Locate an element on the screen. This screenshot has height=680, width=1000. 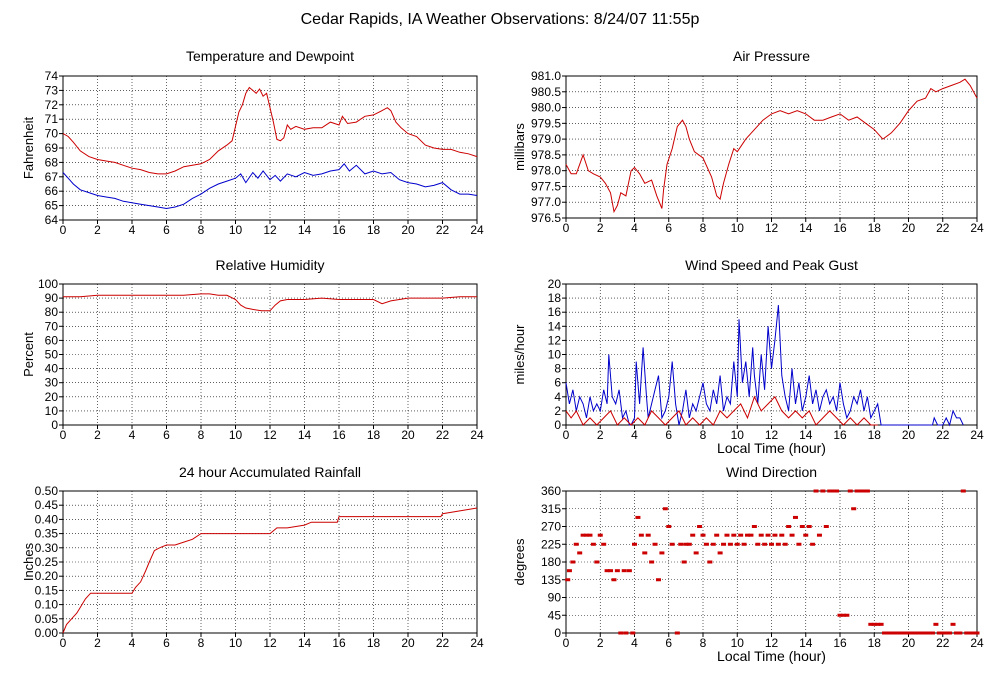
chart-title: 24 hour Accumulated Rainfall is located at coordinates (270, 472).